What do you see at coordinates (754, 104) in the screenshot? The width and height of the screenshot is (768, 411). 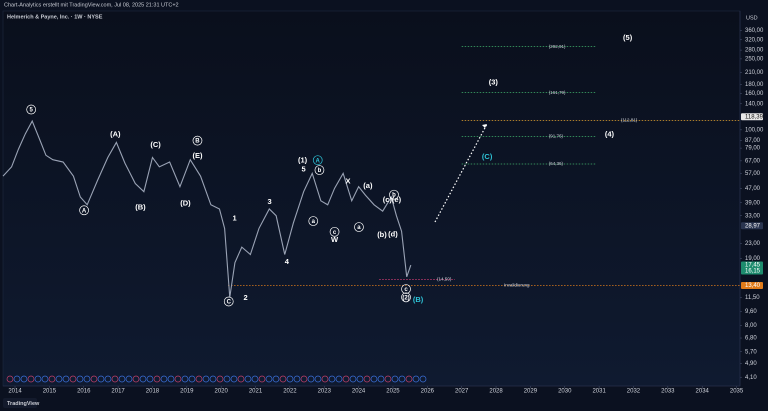 I see `y-tick-label: 140,00` at bounding box center [754, 104].